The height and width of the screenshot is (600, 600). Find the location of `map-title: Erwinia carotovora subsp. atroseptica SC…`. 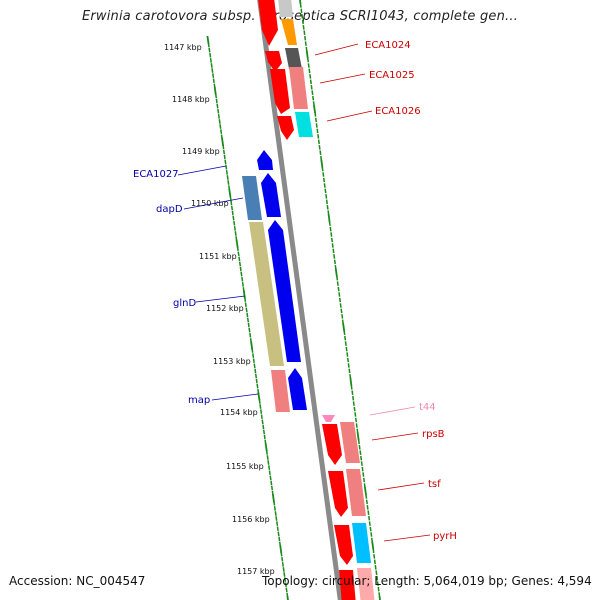

map-title: Erwinia carotovora subsp. atroseptica SC… is located at coordinates (300, 16).